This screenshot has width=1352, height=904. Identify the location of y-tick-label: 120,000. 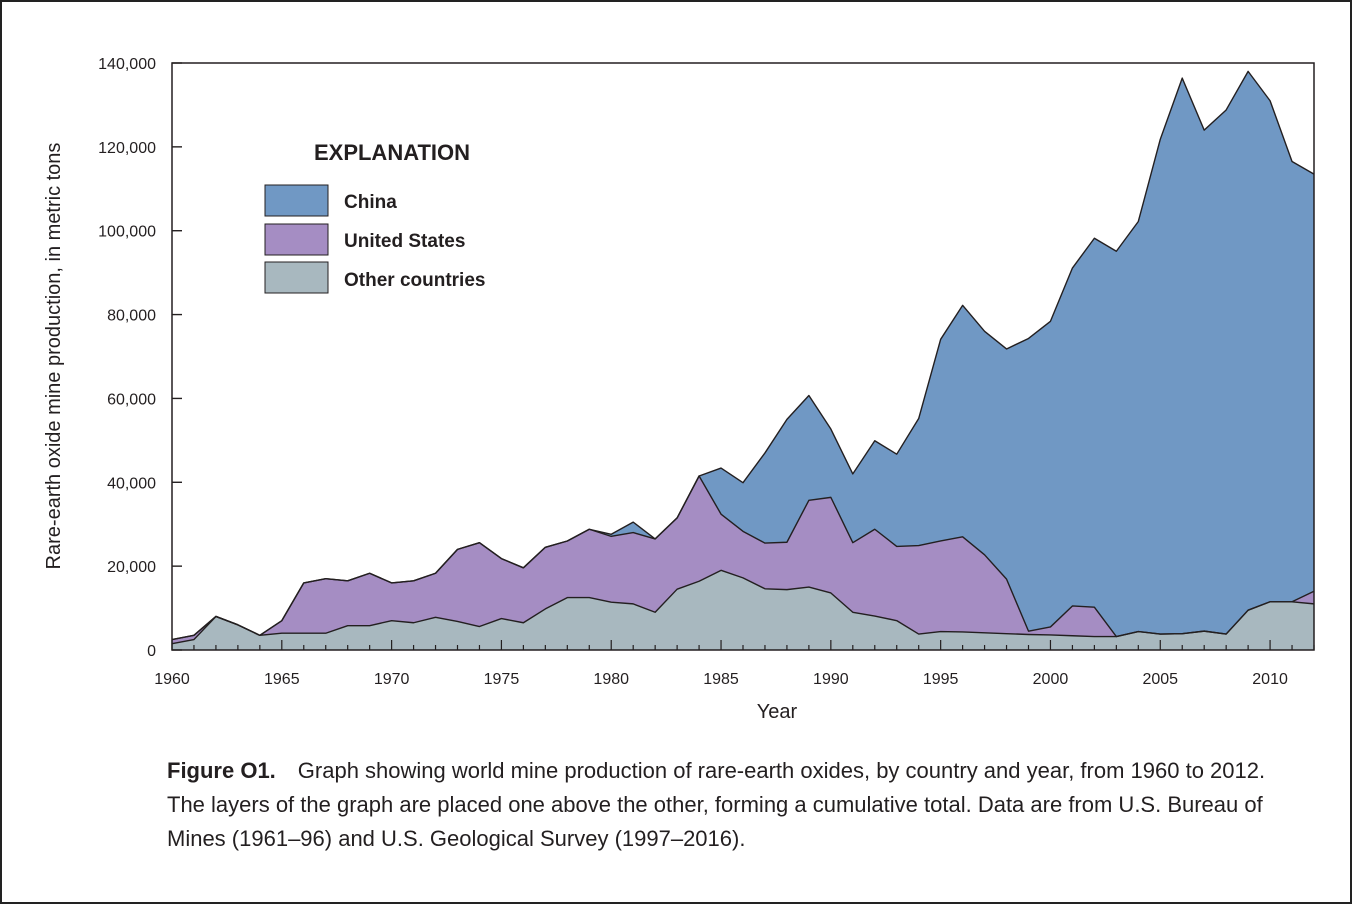
(127, 148).